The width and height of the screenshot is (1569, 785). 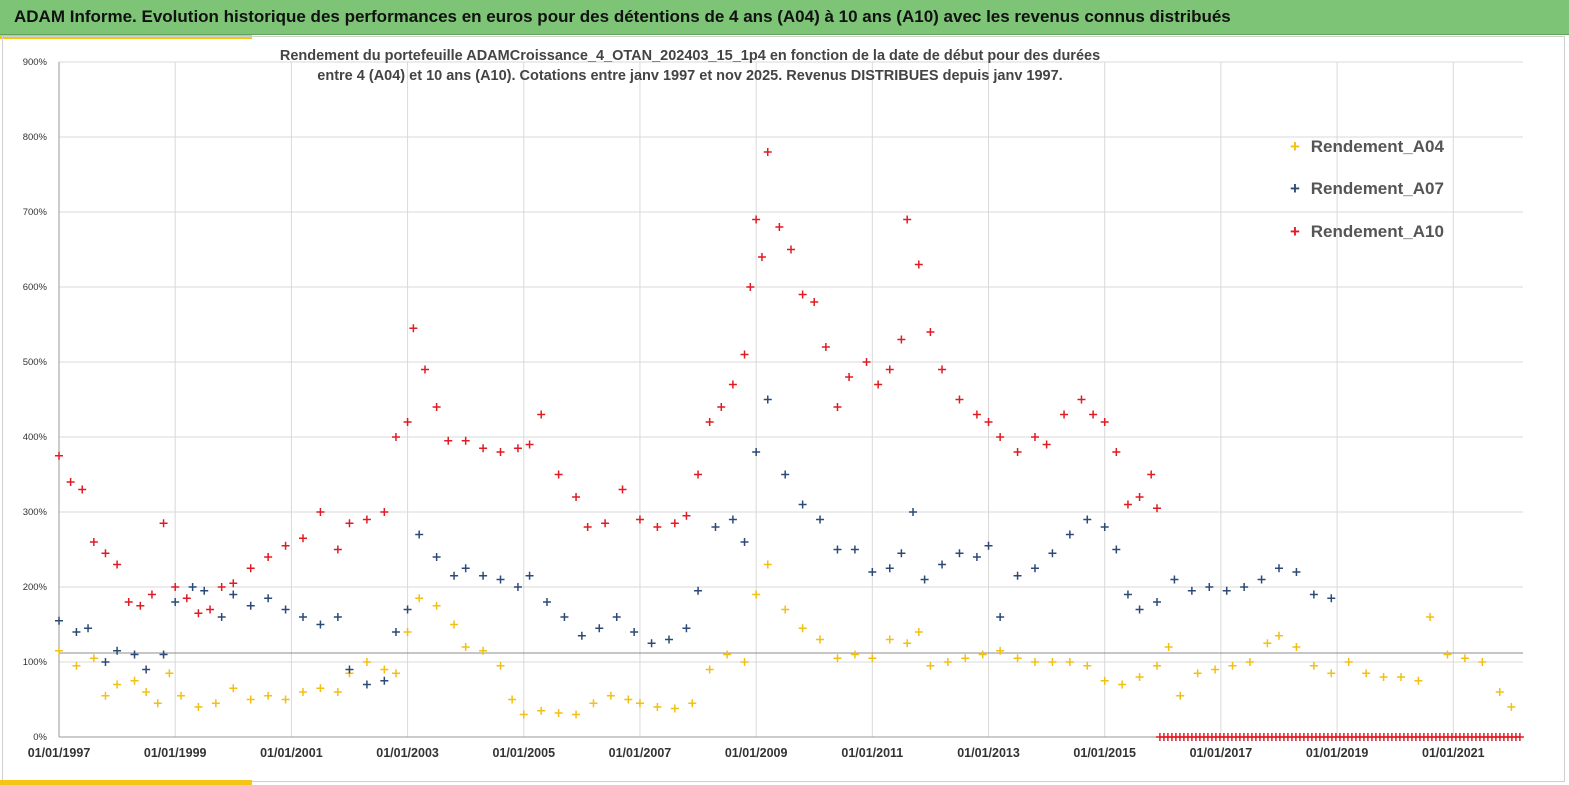 I want to click on accent-bar-top, so click(x=126, y=37).